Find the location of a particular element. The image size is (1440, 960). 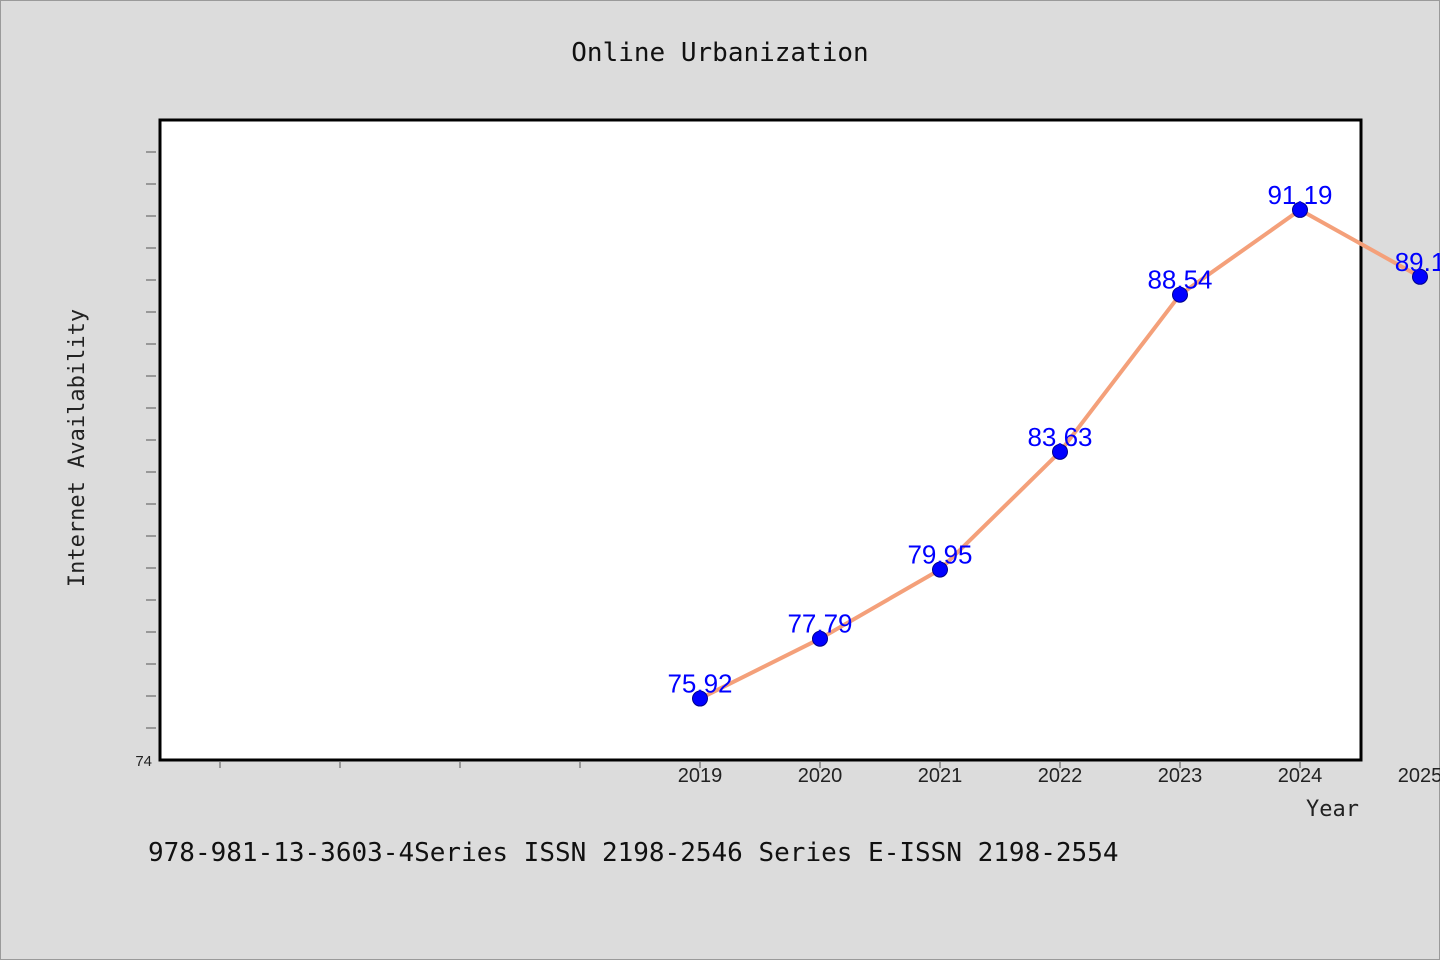

data-label: 77.79 is located at coordinates (819, 624).